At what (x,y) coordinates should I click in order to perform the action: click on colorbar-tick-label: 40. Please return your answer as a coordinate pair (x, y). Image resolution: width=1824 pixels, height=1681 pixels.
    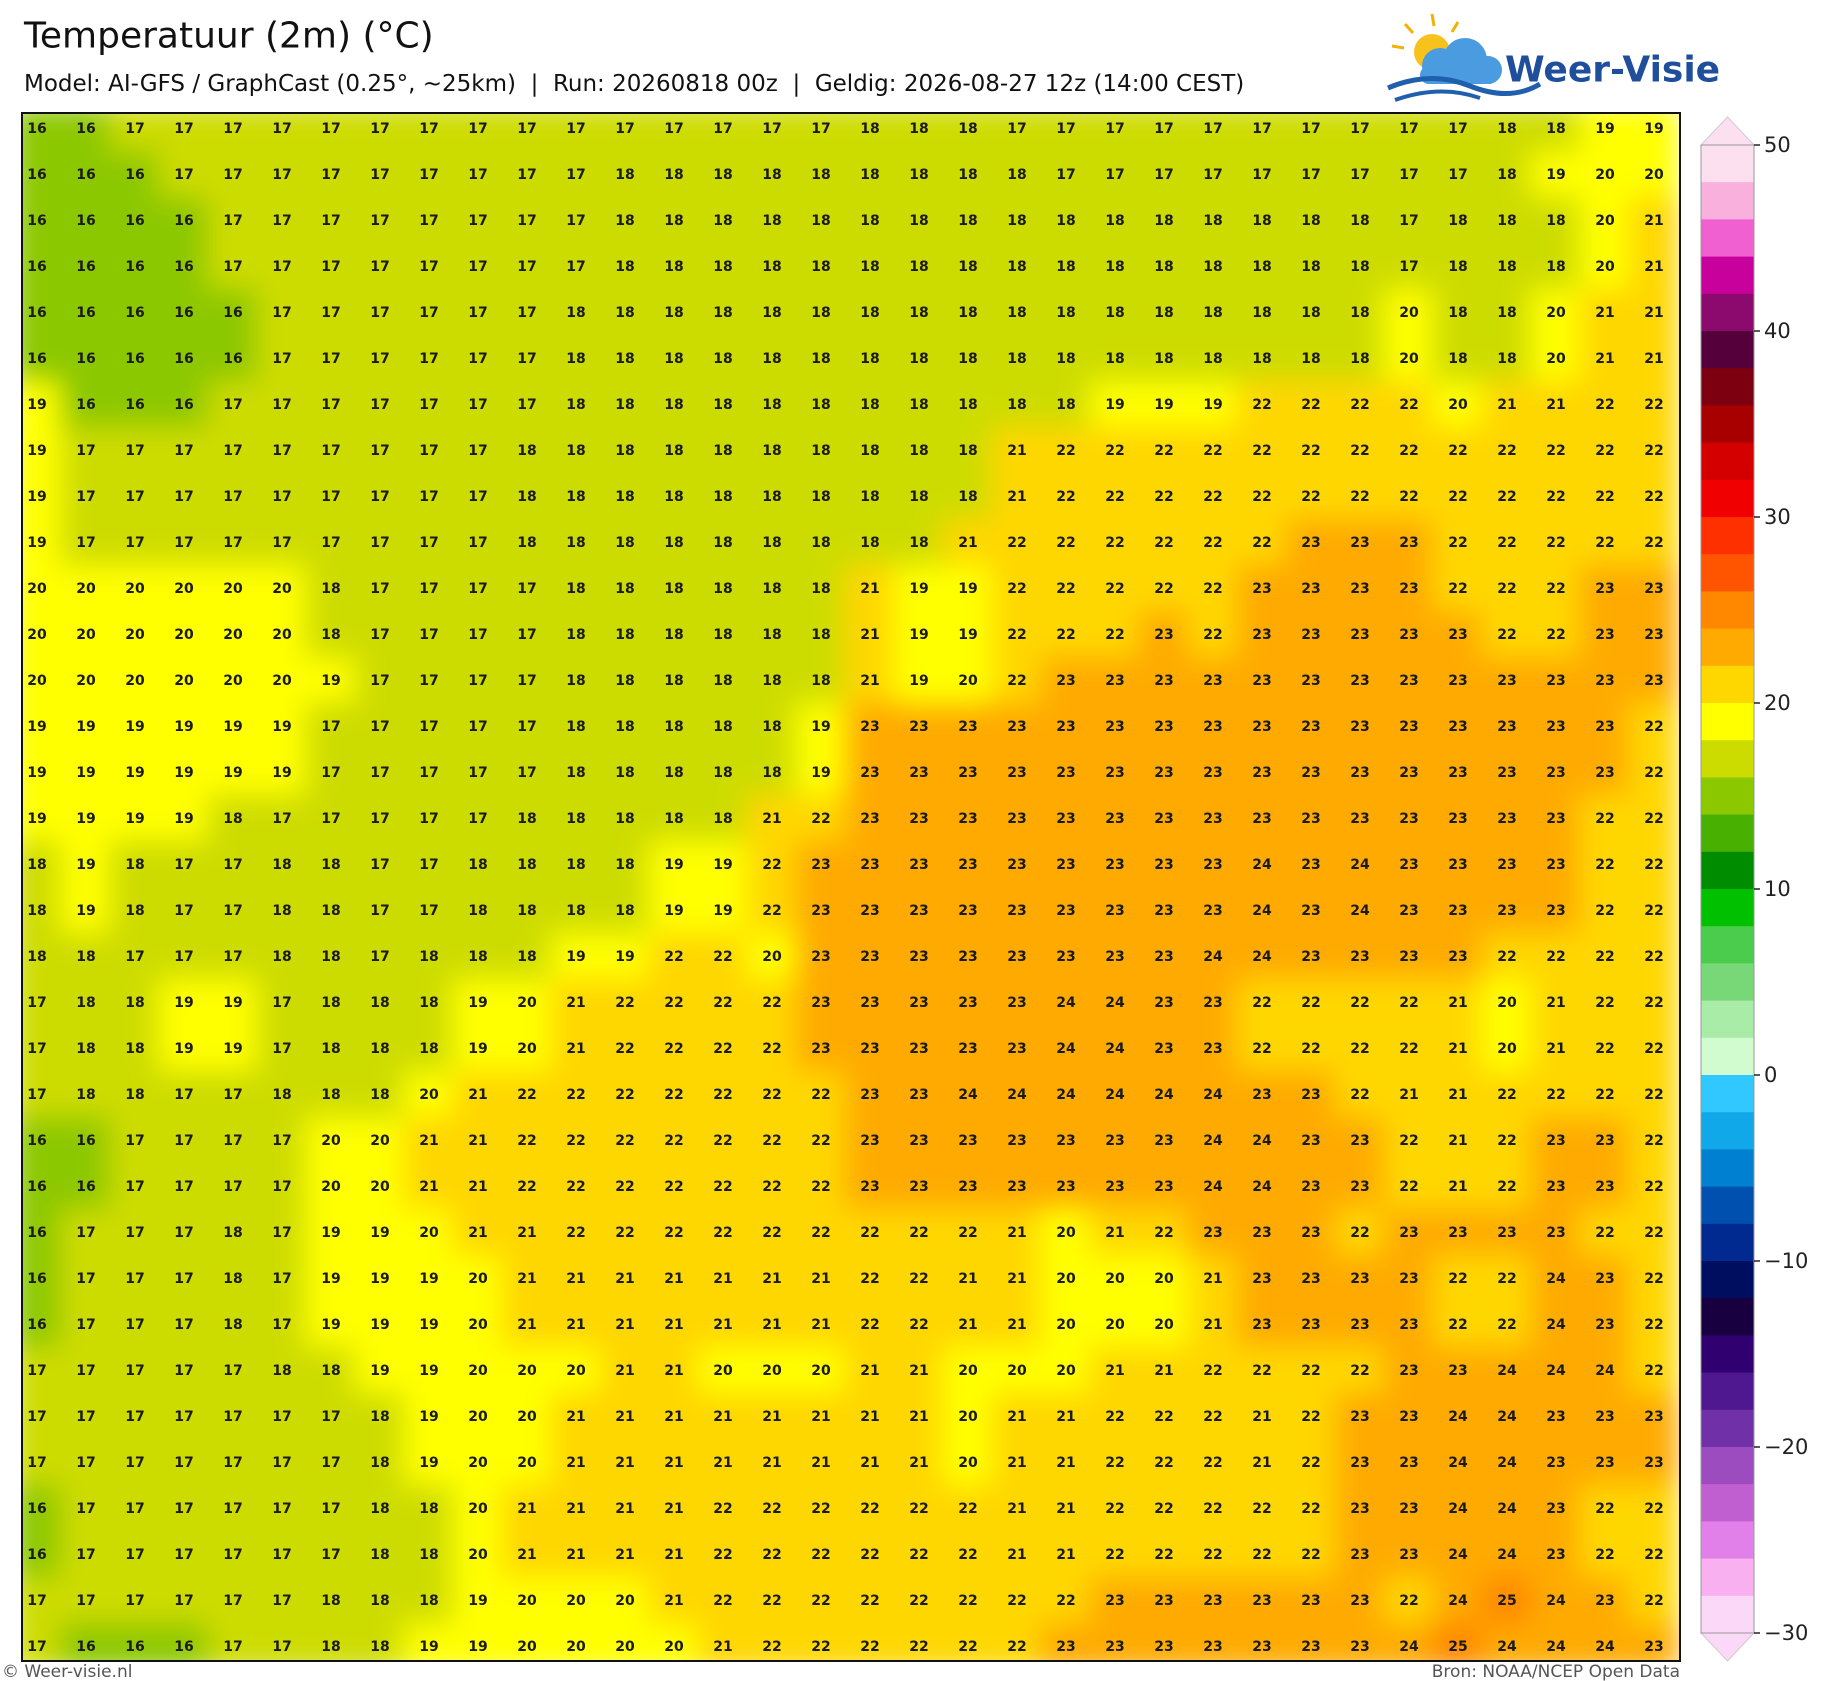
    Looking at the image, I should click on (1777, 331).